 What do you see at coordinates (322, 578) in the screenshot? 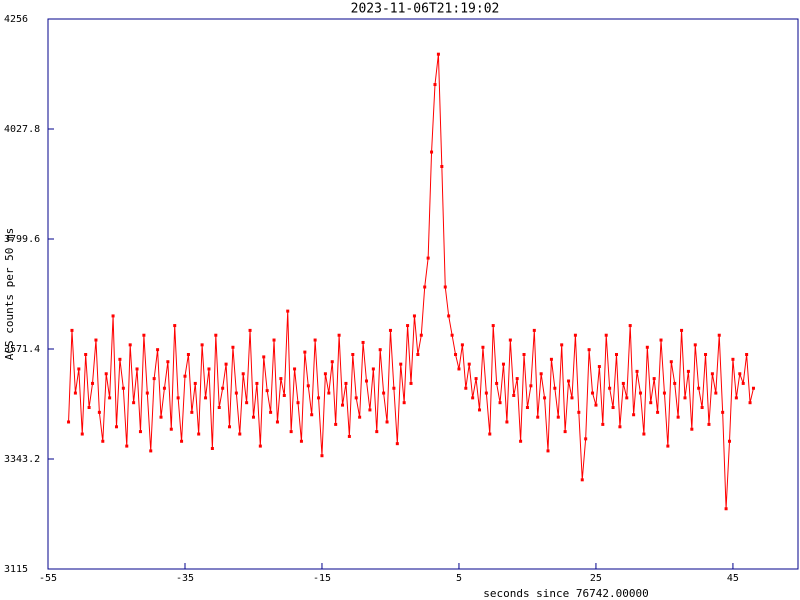
I see `x-tick-label: -15` at bounding box center [322, 578].